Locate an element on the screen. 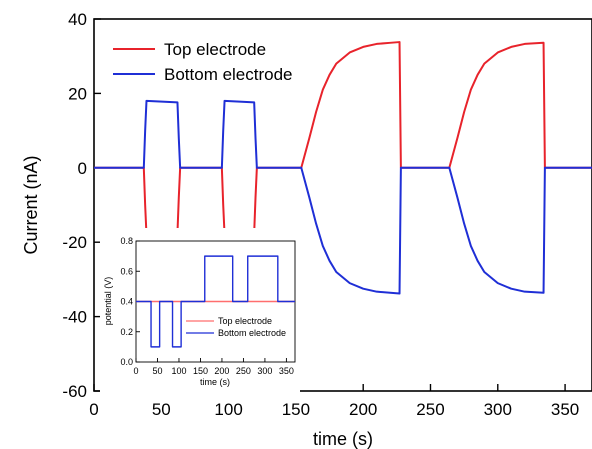 This screenshot has width=592, height=449. main-ytick-label: 40 is located at coordinates (77, 19).